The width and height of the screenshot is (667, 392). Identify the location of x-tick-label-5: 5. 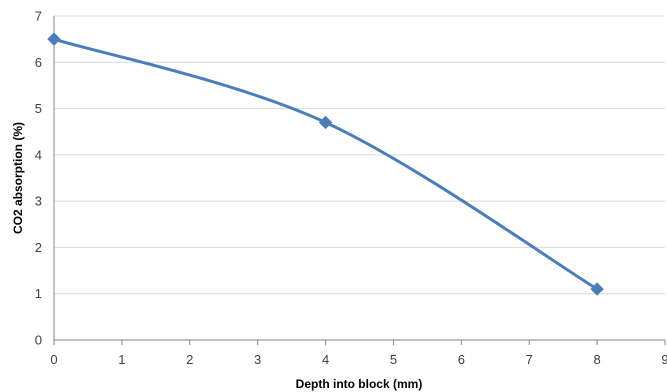
(393, 359).